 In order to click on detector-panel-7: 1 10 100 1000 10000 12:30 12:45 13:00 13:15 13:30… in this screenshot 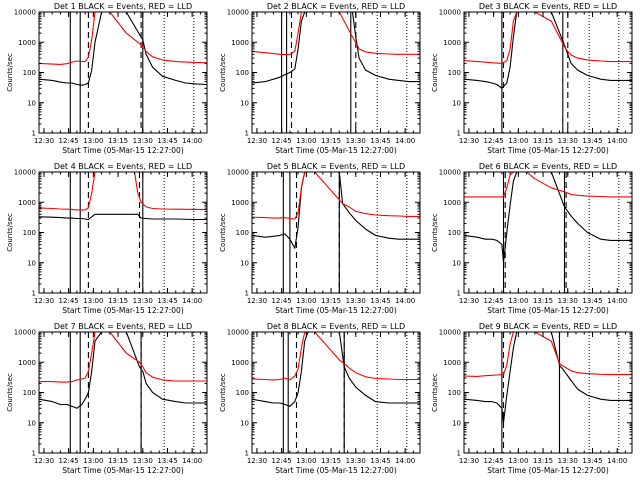, I will do `click(107, 398)`.